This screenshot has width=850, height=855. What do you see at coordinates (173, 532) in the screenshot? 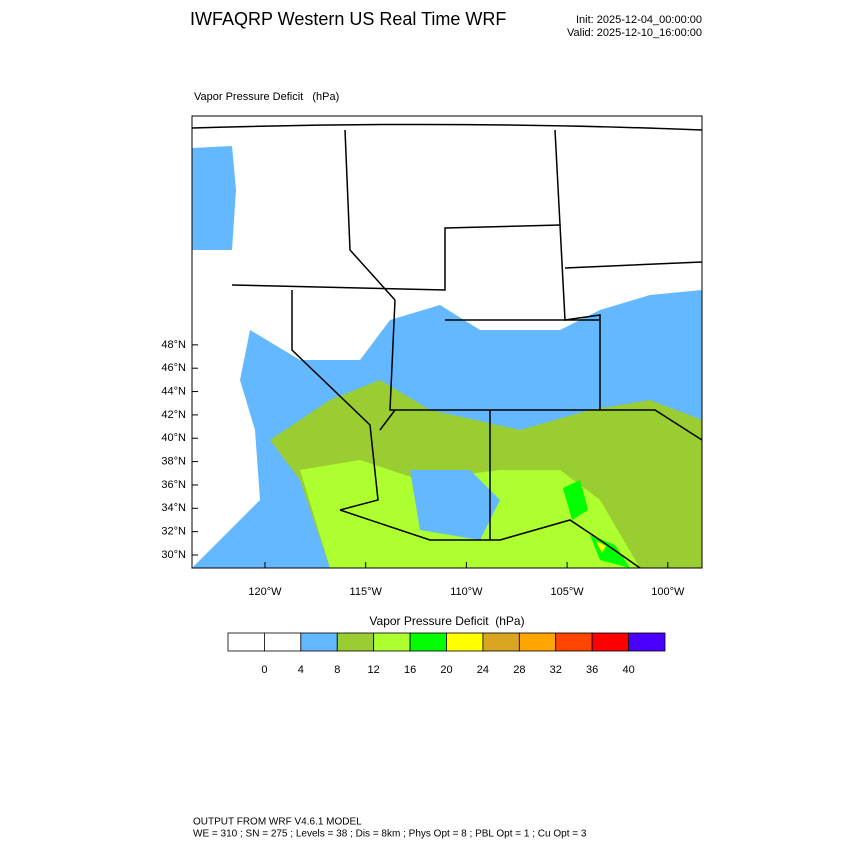
I see `lat-label: 32°N` at bounding box center [173, 532].